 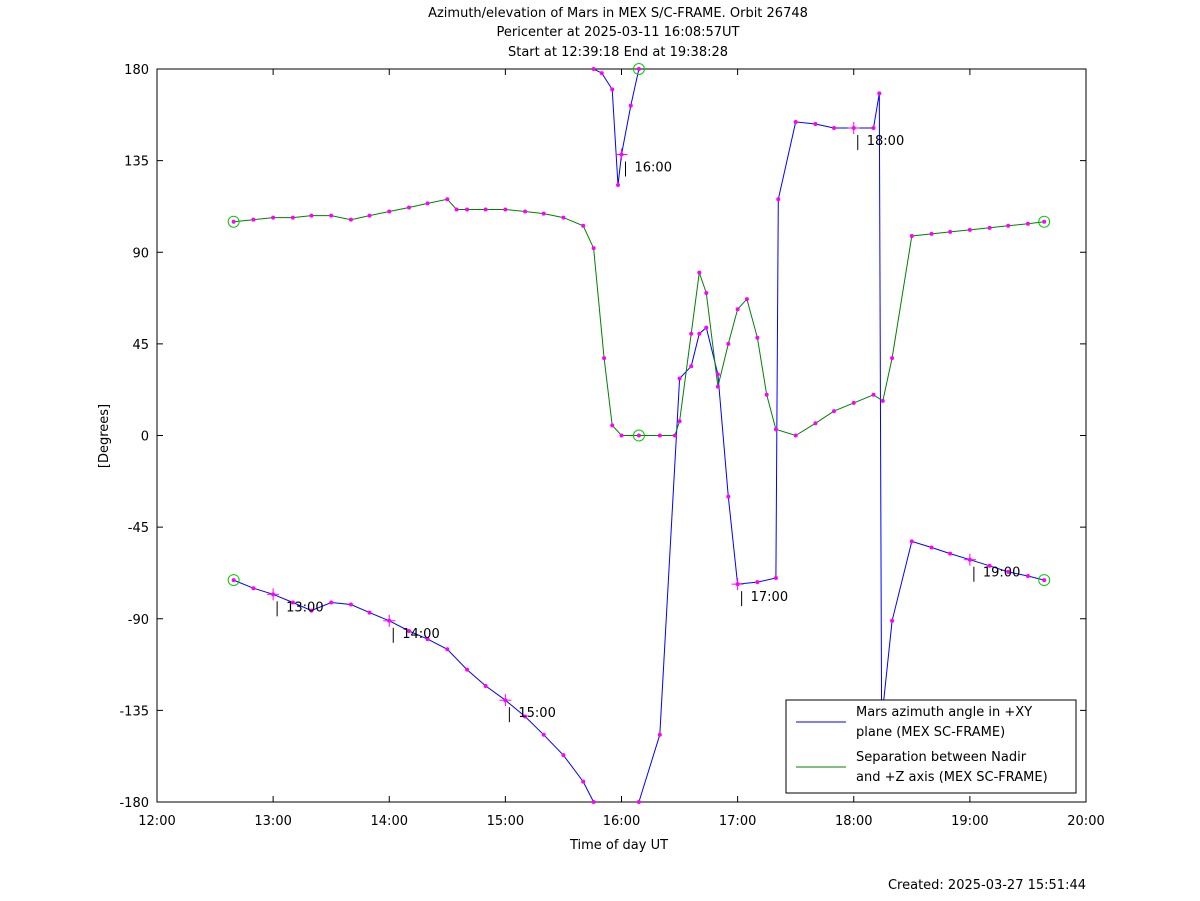 What do you see at coordinates (969, 821) in the screenshot?
I see `x-tick-label: 19:00` at bounding box center [969, 821].